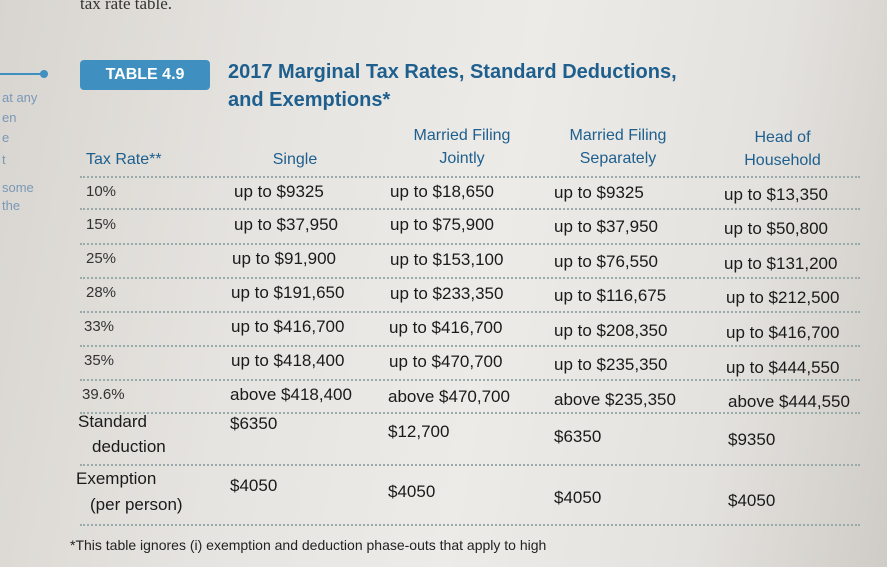 The height and width of the screenshot is (567, 887). What do you see at coordinates (124, 159) in the screenshot?
I see `header-tax-rate: Tax Rate**` at bounding box center [124, 159].